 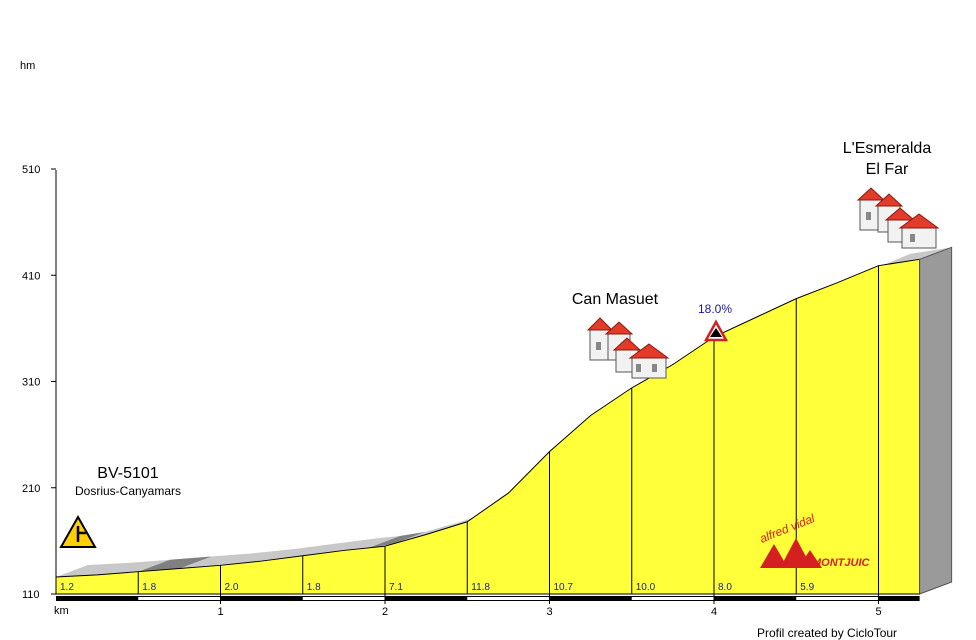 What do you see at coordinates (716, 330) in the screenshot?
I see `grade-warning-icon` at bounding box center [716, 330].